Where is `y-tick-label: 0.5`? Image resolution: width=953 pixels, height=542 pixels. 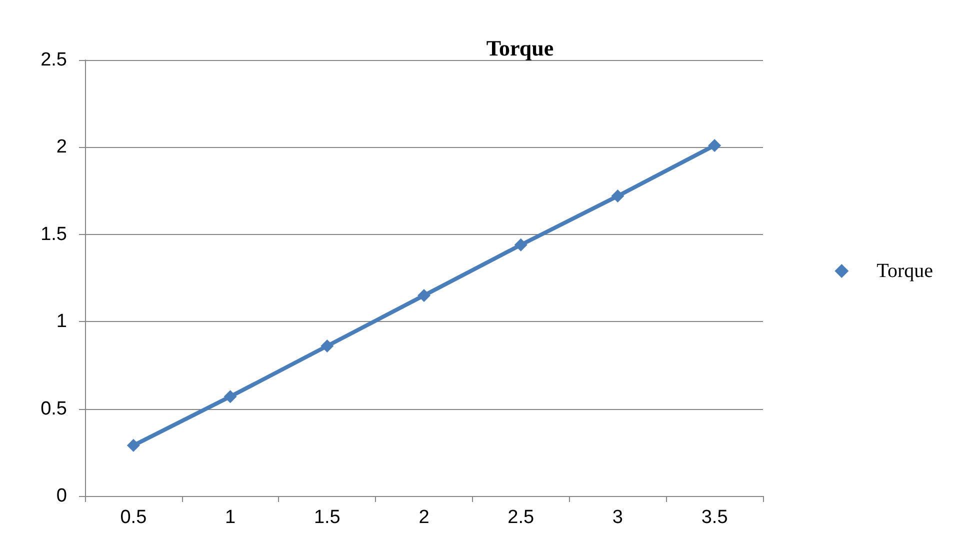 y-tick-label: 0.5 is located at coordinates (53, 409).